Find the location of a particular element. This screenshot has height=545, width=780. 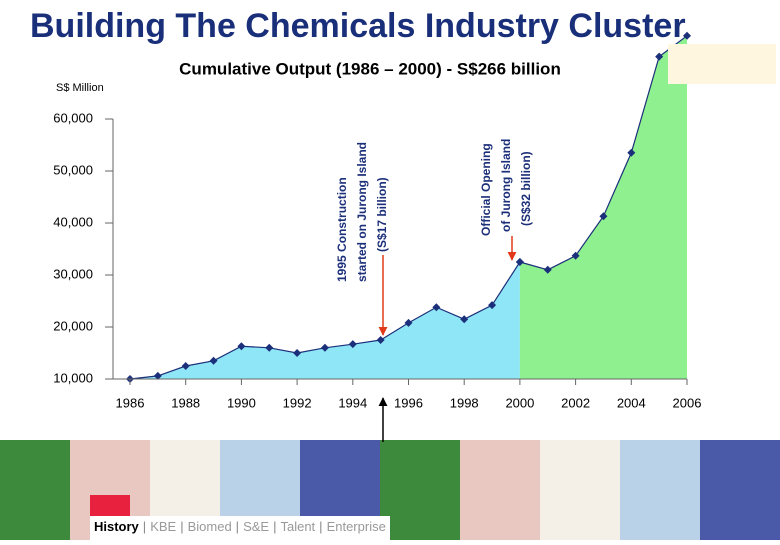

y-tick-label: 10,000 is located at coordinates (73, 377).